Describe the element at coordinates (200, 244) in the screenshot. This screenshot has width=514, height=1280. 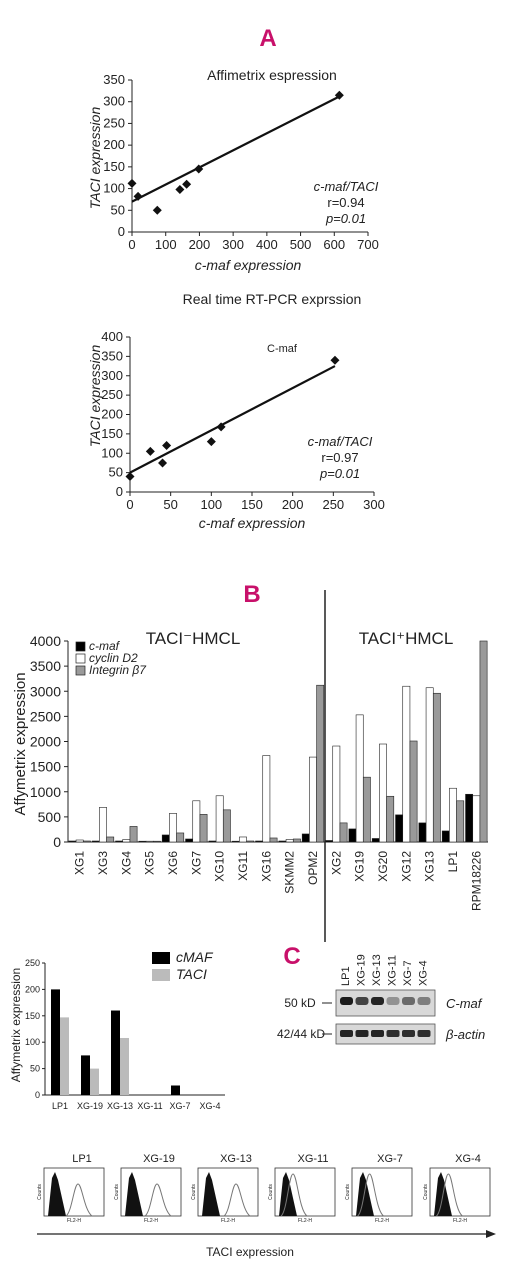
I see `x-tick-label: 200` at that location.